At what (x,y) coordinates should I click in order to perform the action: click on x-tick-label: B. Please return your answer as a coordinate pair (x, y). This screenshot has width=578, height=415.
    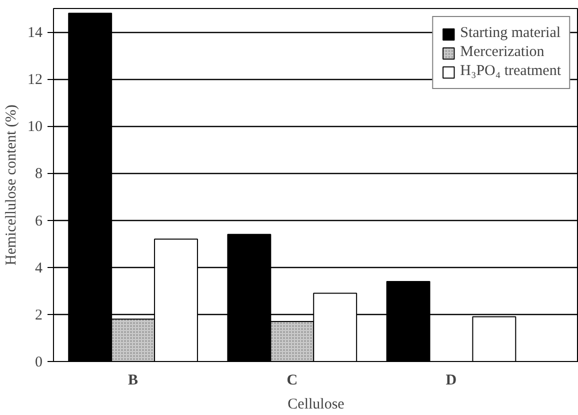
    Looking at the image, I should click on (133, 380).